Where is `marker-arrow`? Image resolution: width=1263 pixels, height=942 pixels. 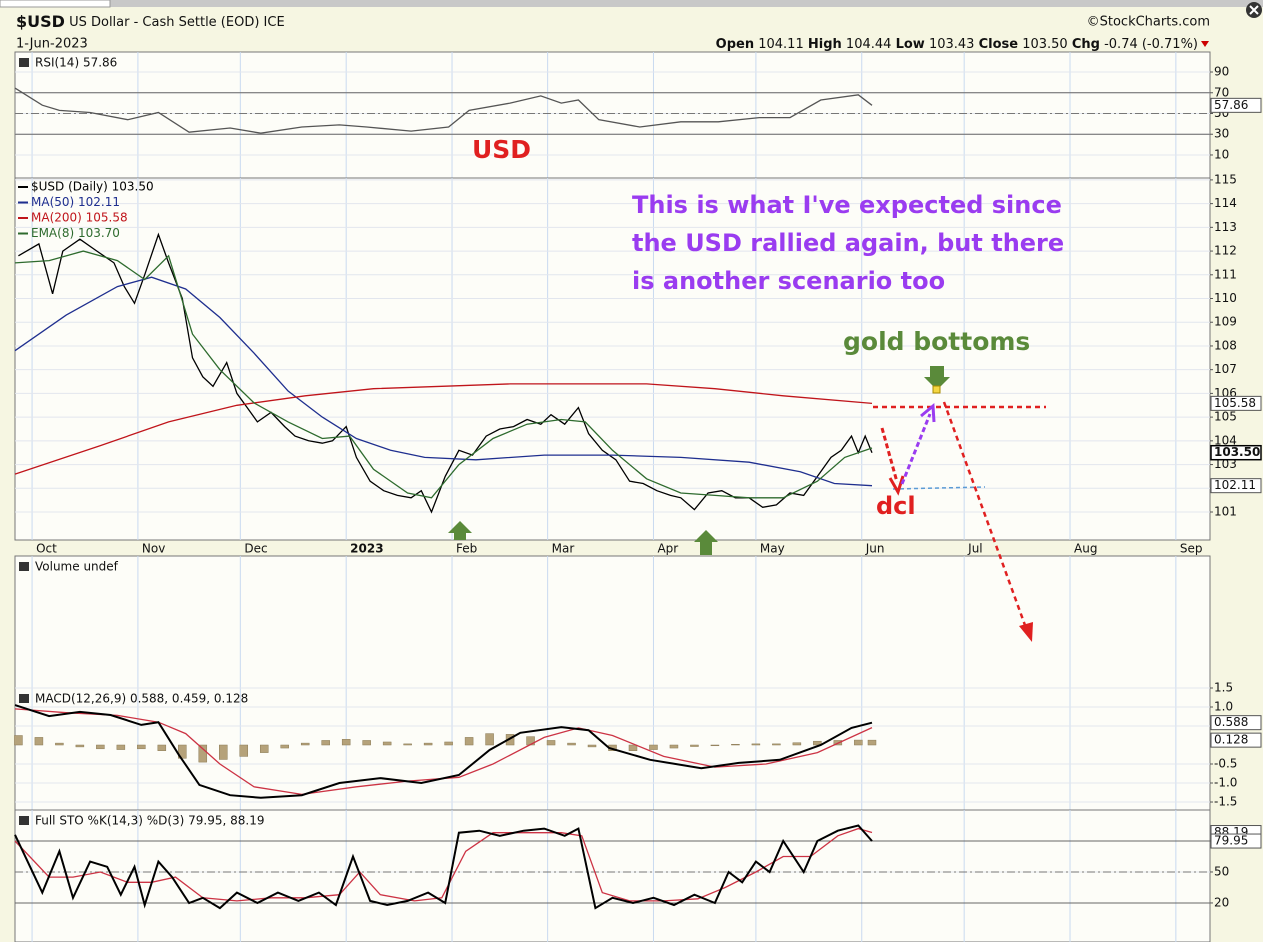
marker-arrow is located at coordinates (937, 378).